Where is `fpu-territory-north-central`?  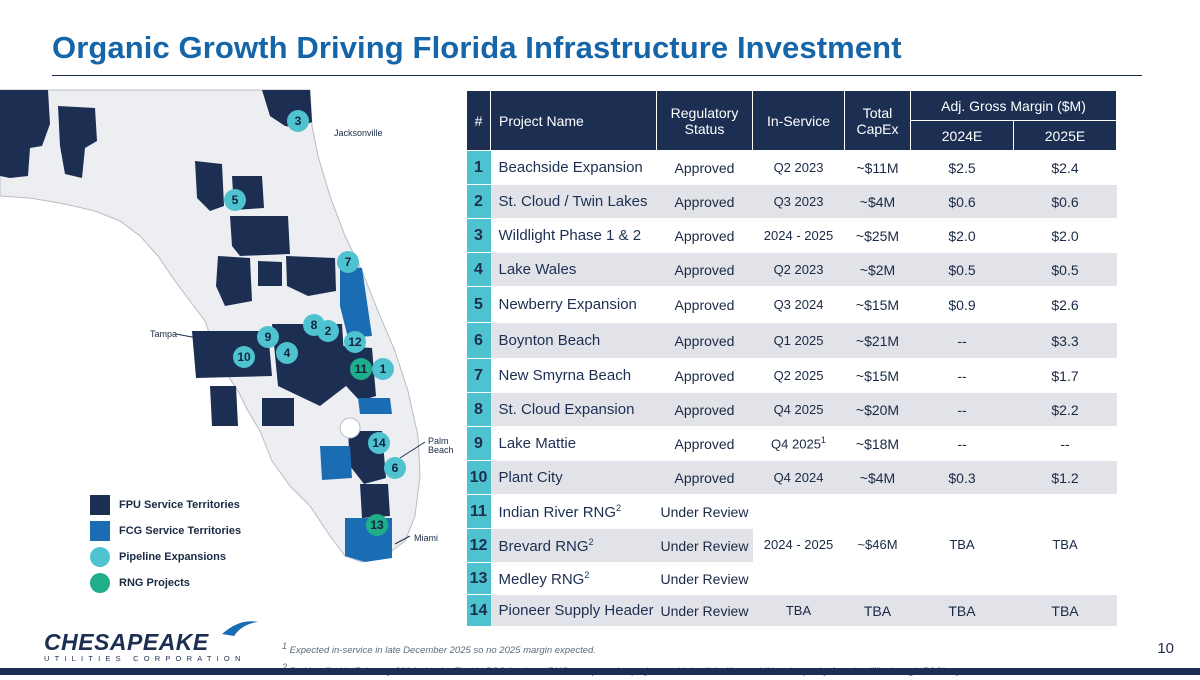 fpu-territory-north-central is located at coordinates (209, 186).